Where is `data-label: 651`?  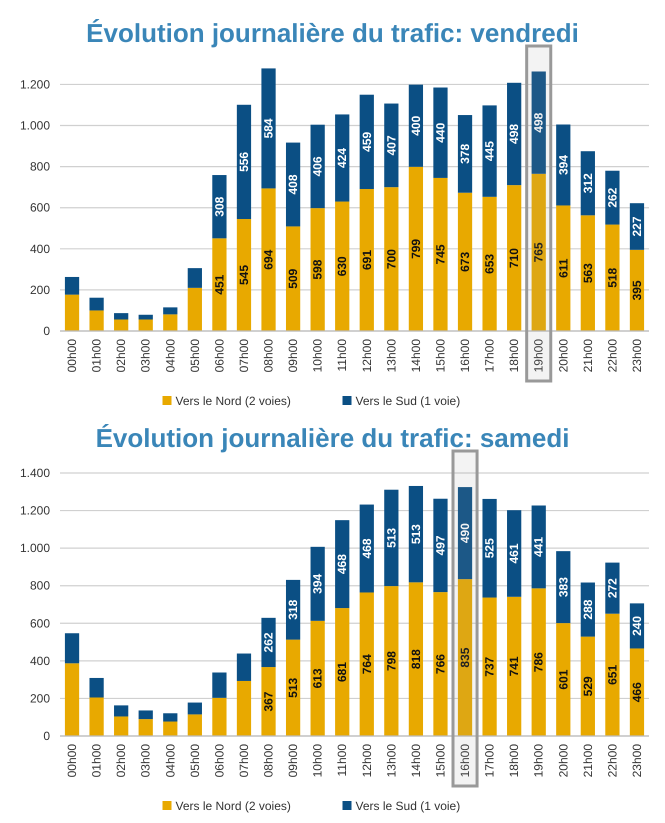 data-label: 651 is located at coordinates (612, 674).